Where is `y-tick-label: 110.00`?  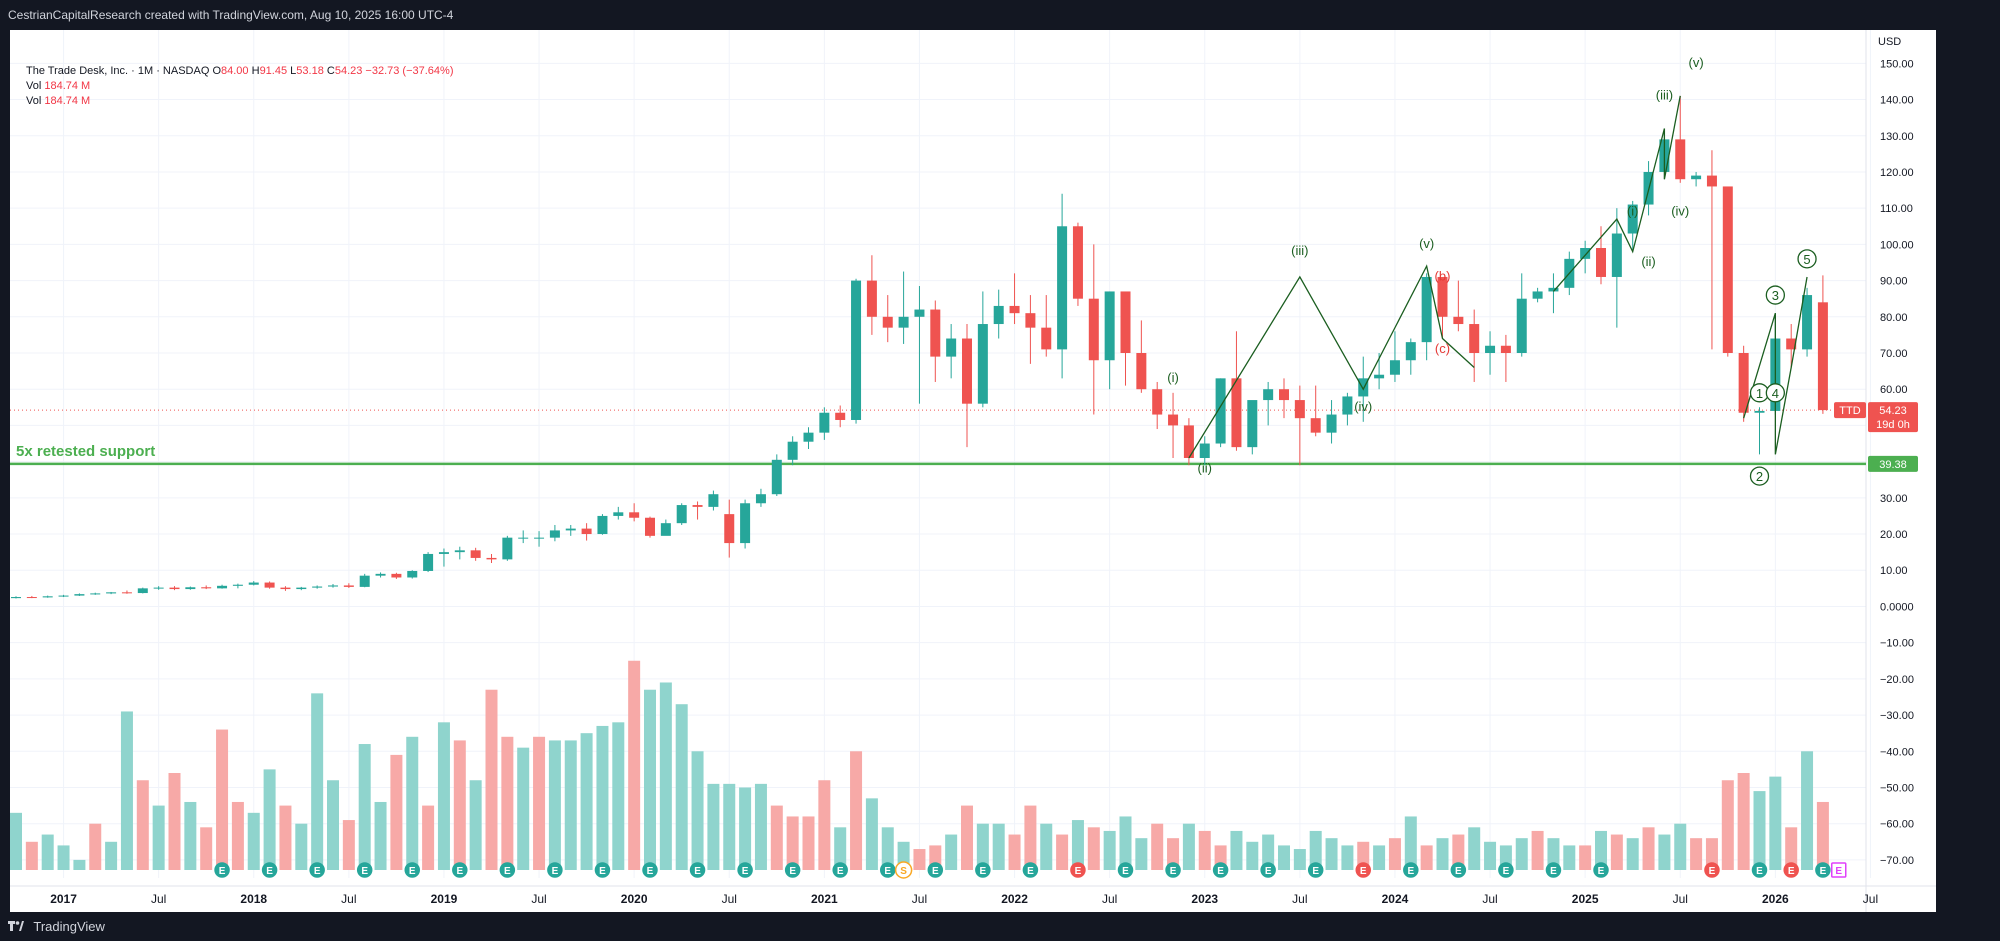
y-tick-label: 110.00 is located at coordinates (1896, 209).